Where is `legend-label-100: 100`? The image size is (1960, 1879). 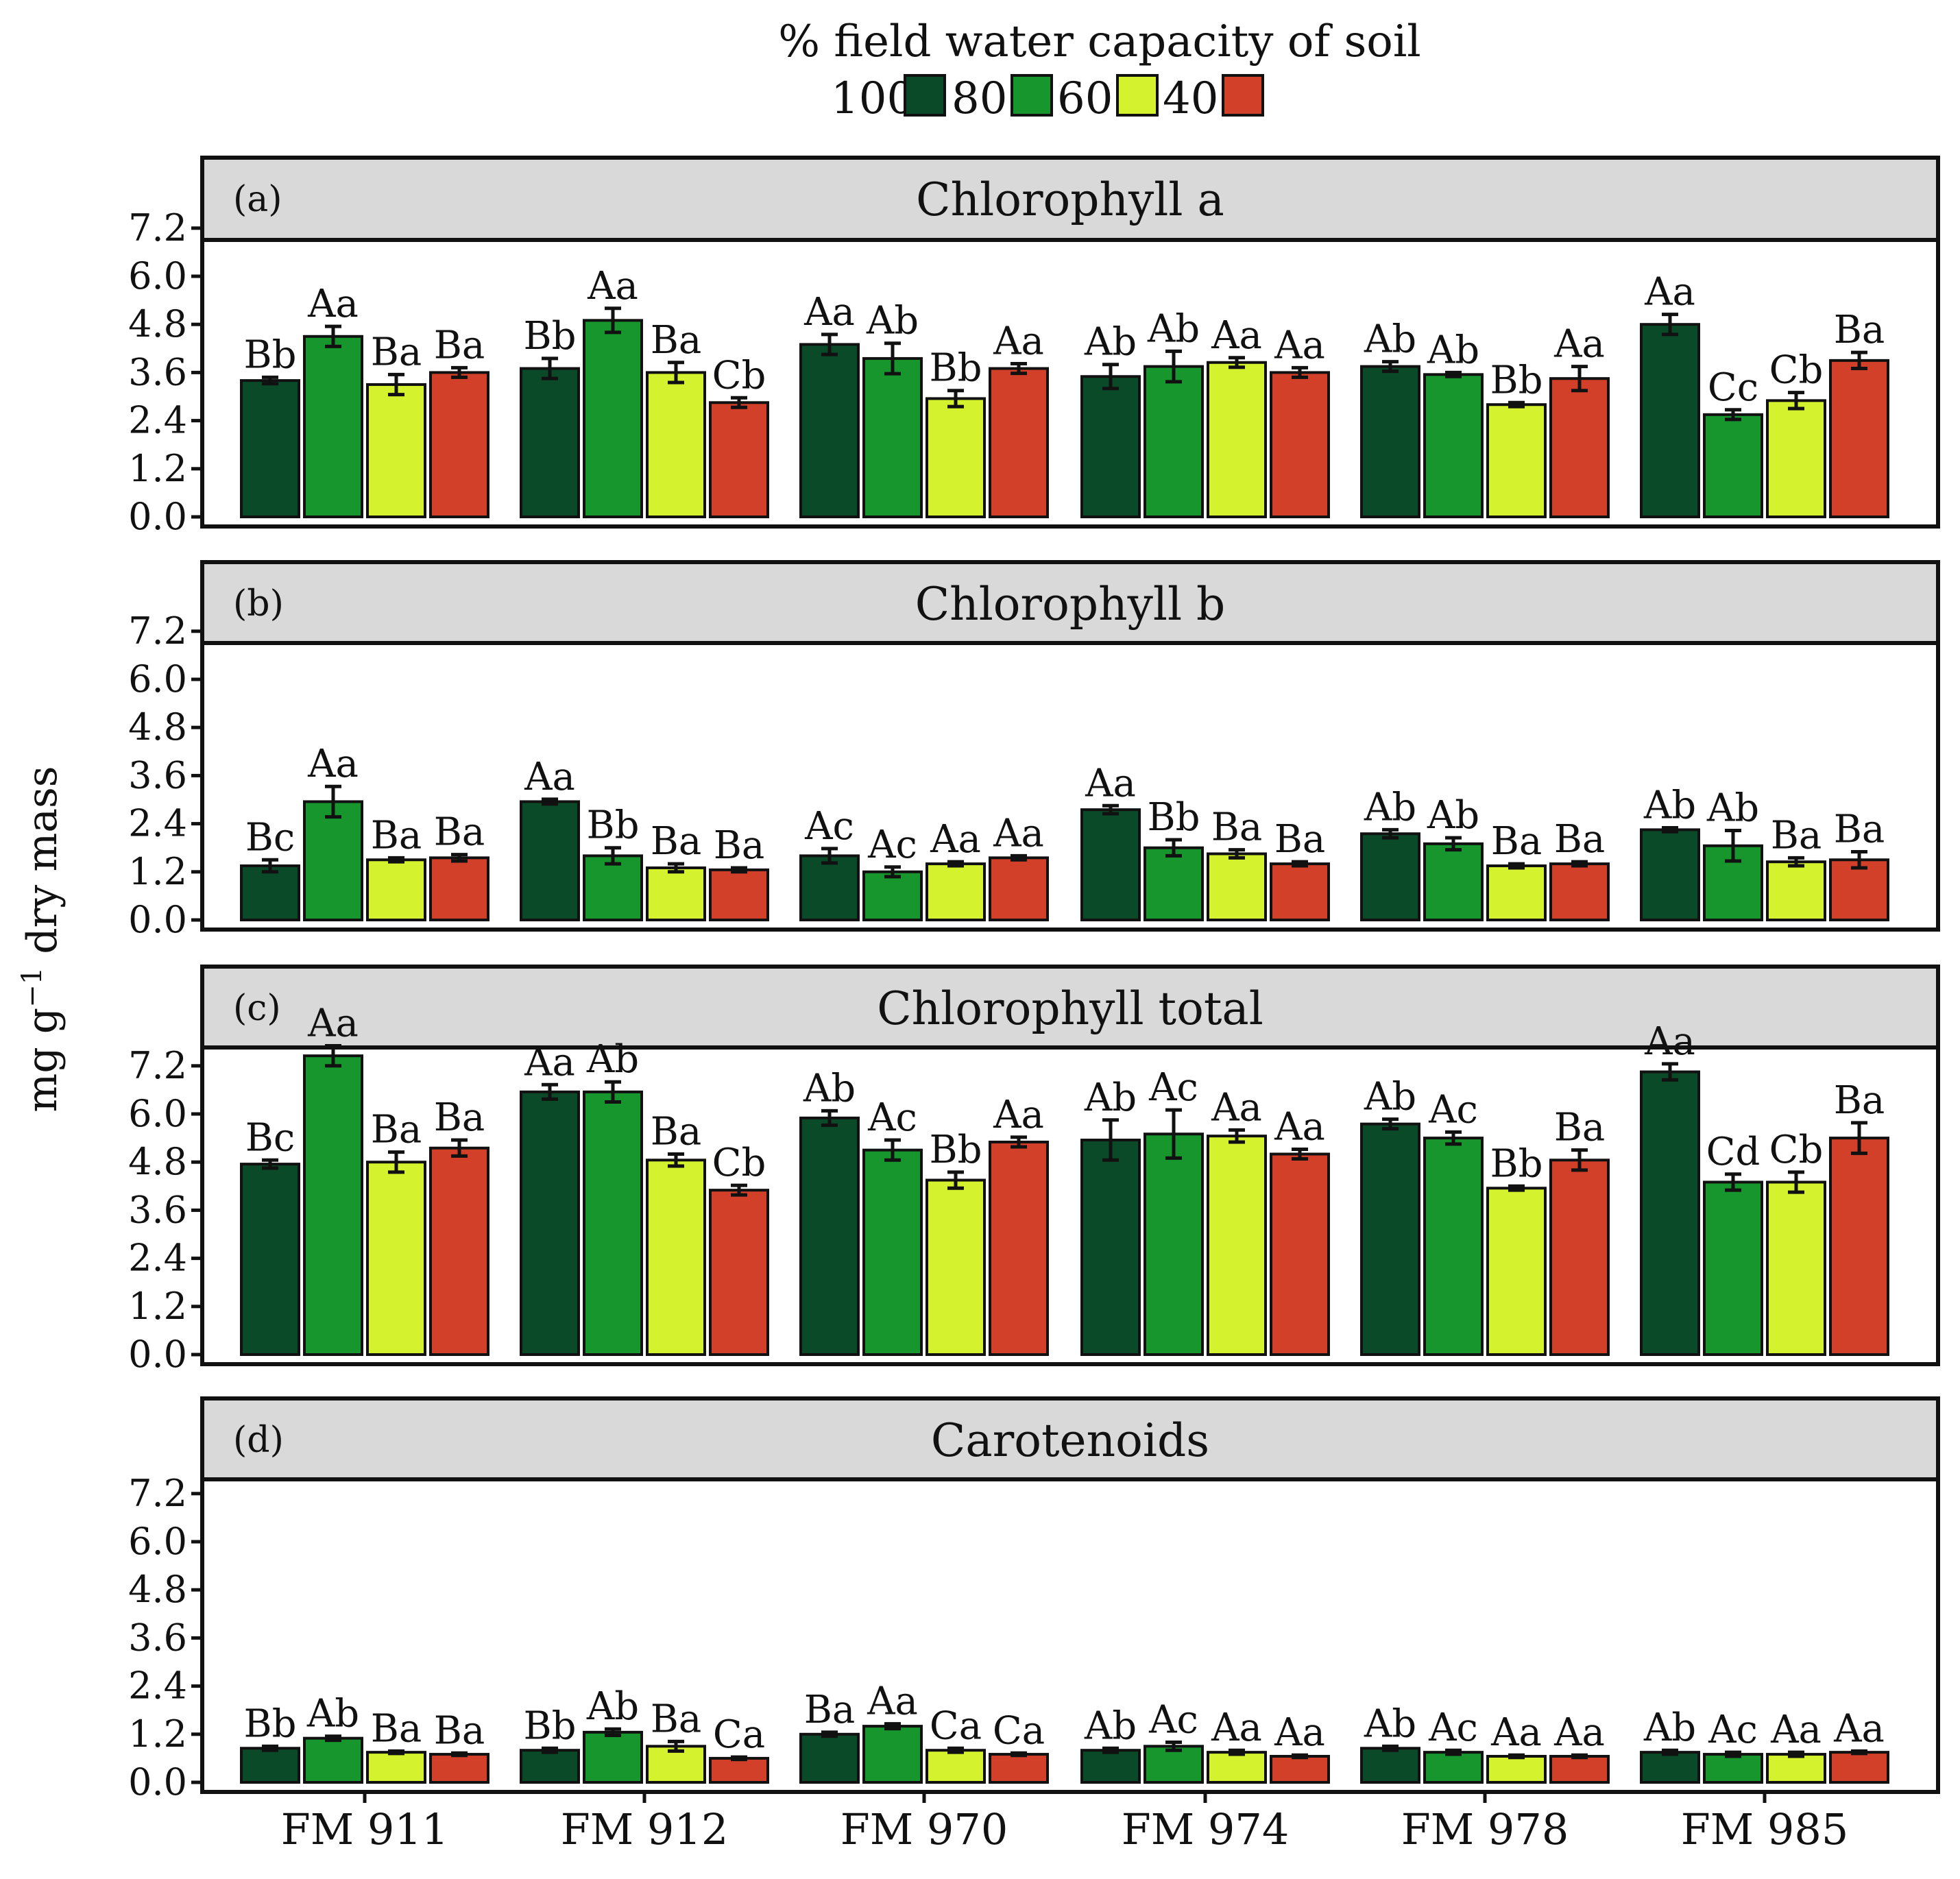
legend-label-100: 100 is located at coordinates (873, 98).